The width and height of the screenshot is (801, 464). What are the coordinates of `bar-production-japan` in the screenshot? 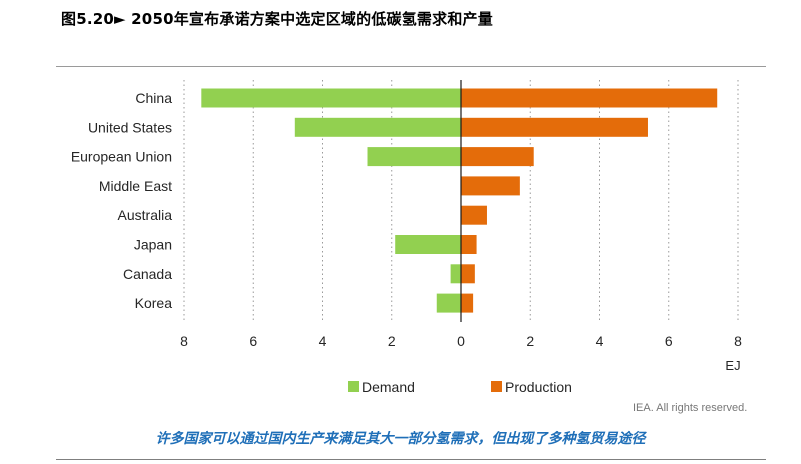 It's located at (469, 244).